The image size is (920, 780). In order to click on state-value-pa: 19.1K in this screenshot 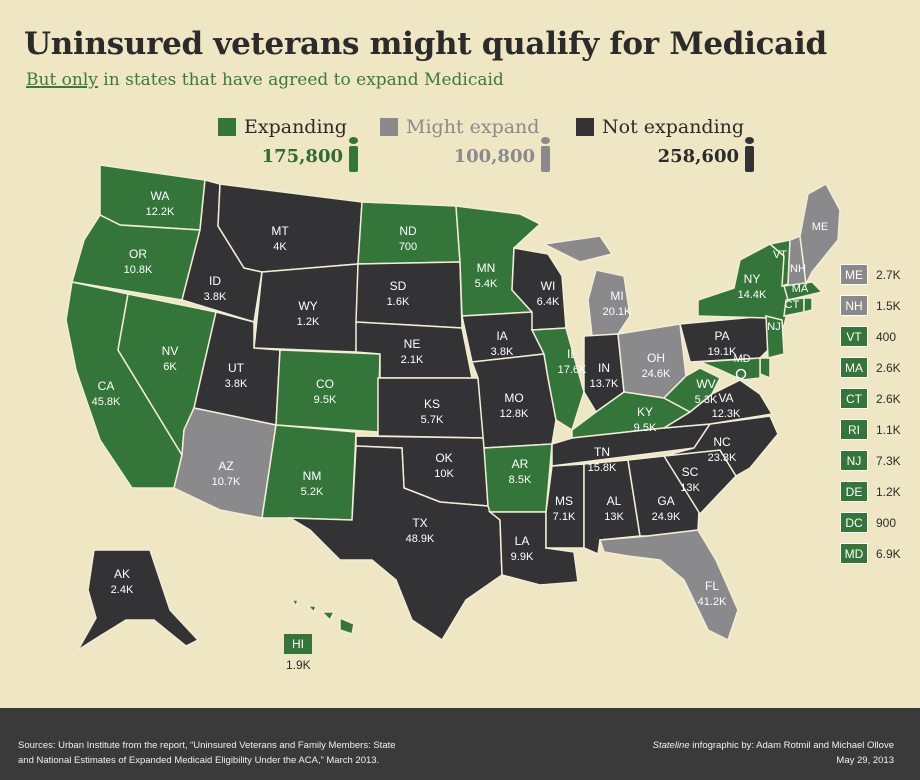, I will do `click(722, 352)`.